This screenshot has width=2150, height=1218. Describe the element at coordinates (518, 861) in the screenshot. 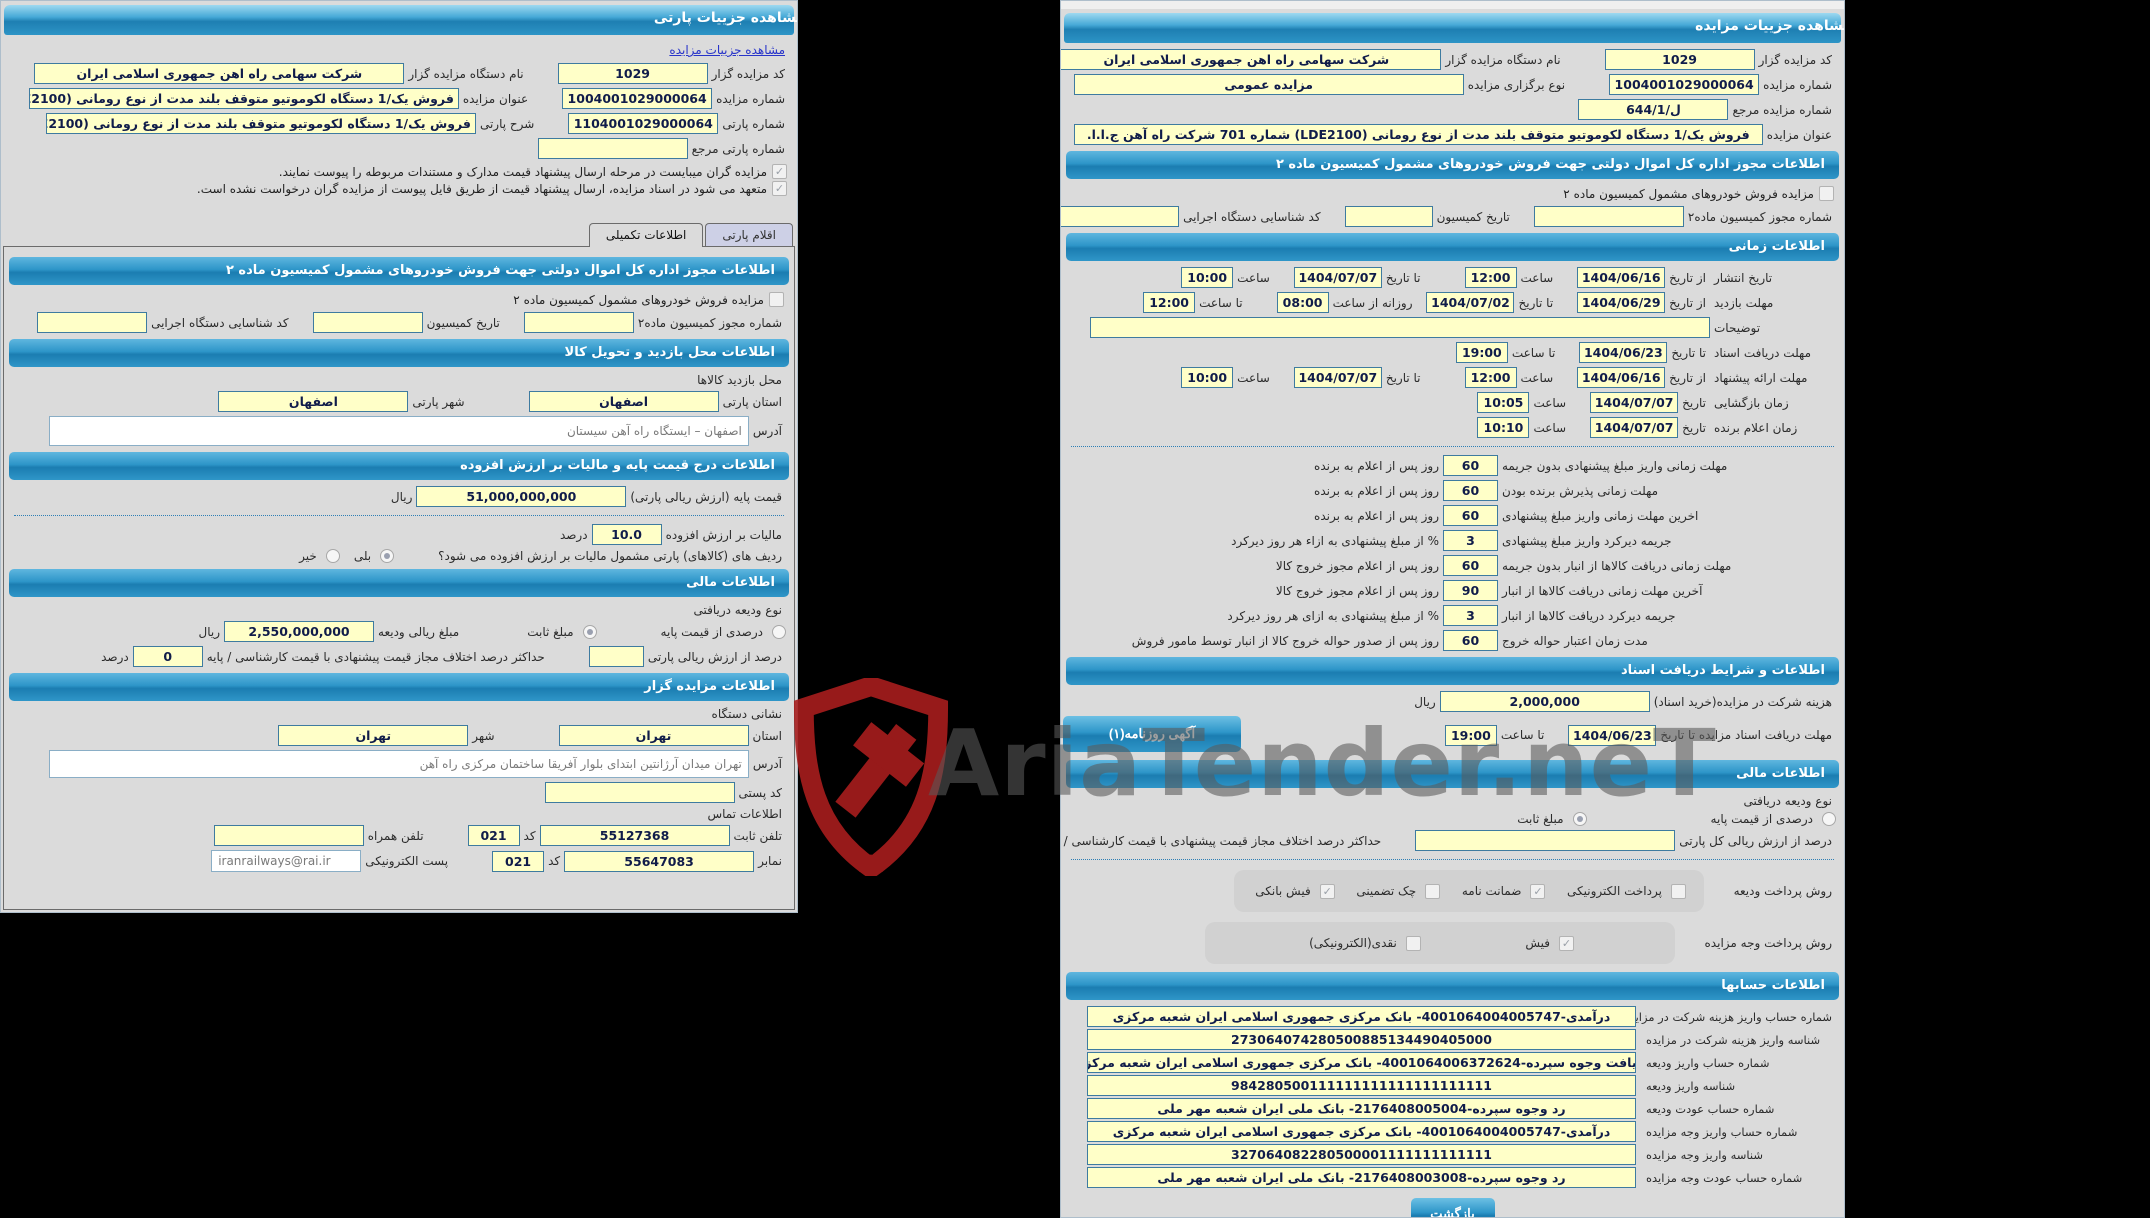

I see `fax-code-field: 021` at that location.